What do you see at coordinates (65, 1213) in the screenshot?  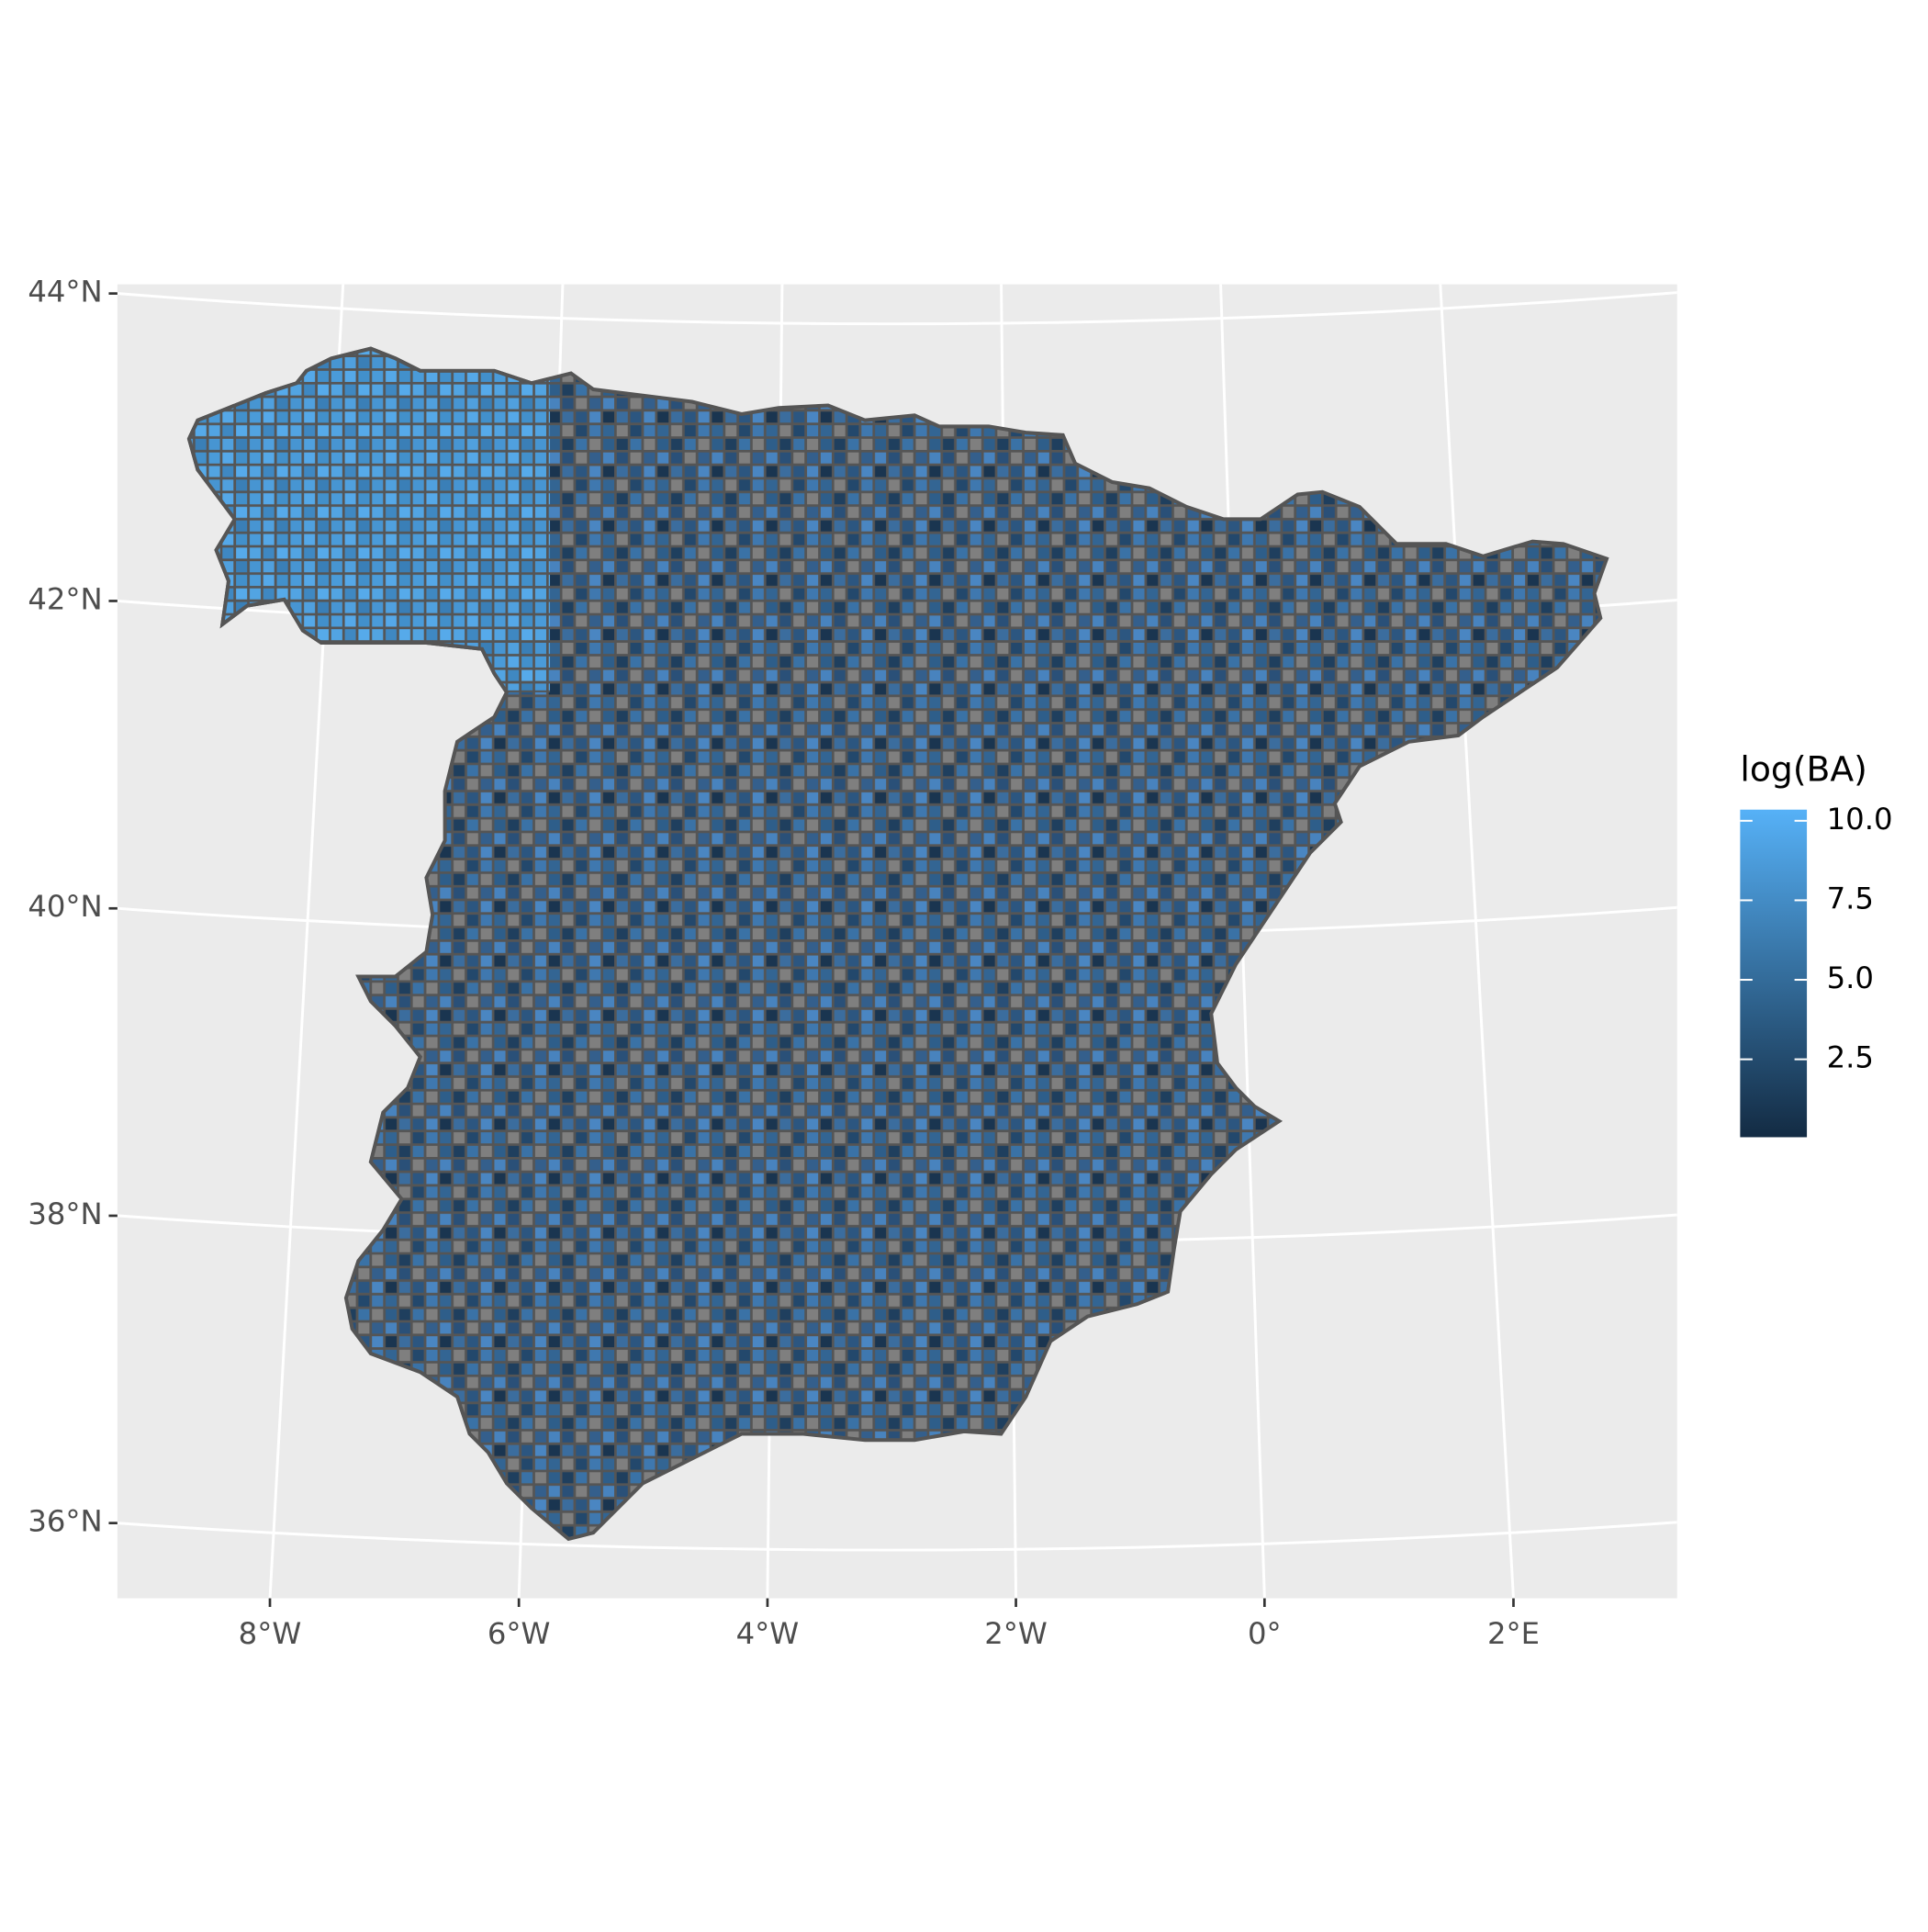 I see `y-tick-label: 38°N` at bounding box center [65, 1213].